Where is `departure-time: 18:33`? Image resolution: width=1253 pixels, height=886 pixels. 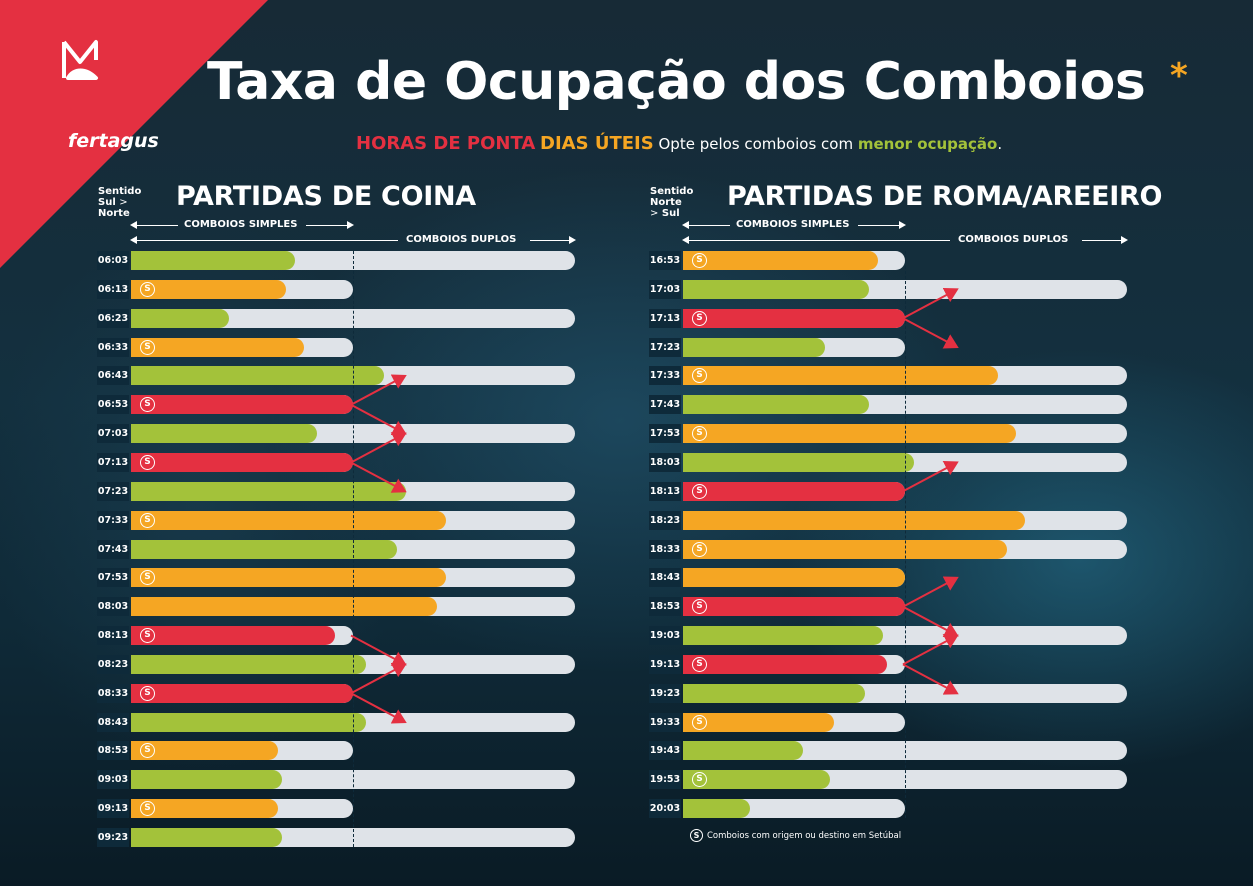
departure-time: 18:33 is located at coordinates (665, 549).